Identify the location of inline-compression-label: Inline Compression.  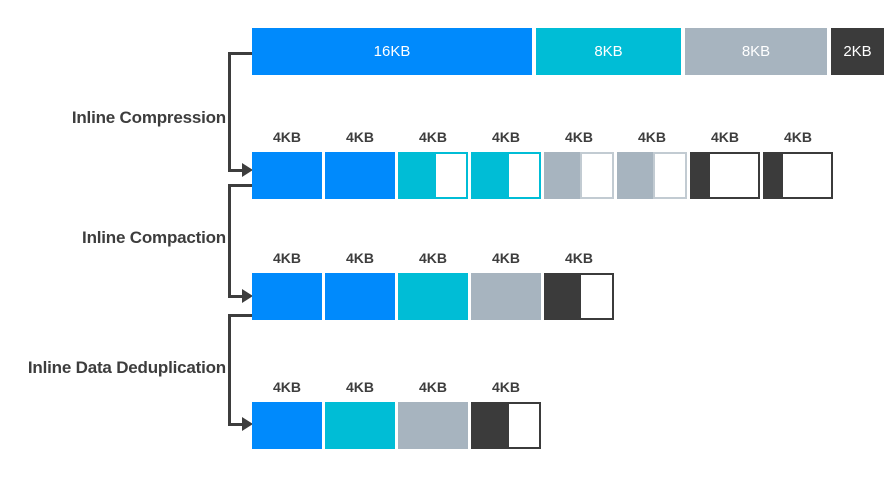
(148, 117).